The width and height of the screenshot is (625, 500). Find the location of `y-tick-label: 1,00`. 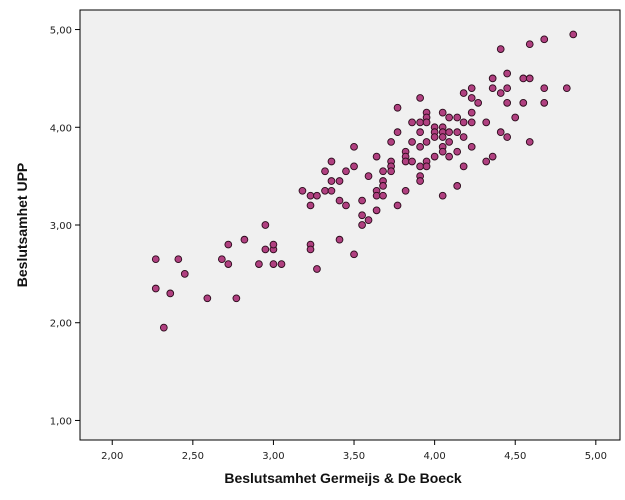

y-tick-label: 1,00 is located at coordinates (61, 421).